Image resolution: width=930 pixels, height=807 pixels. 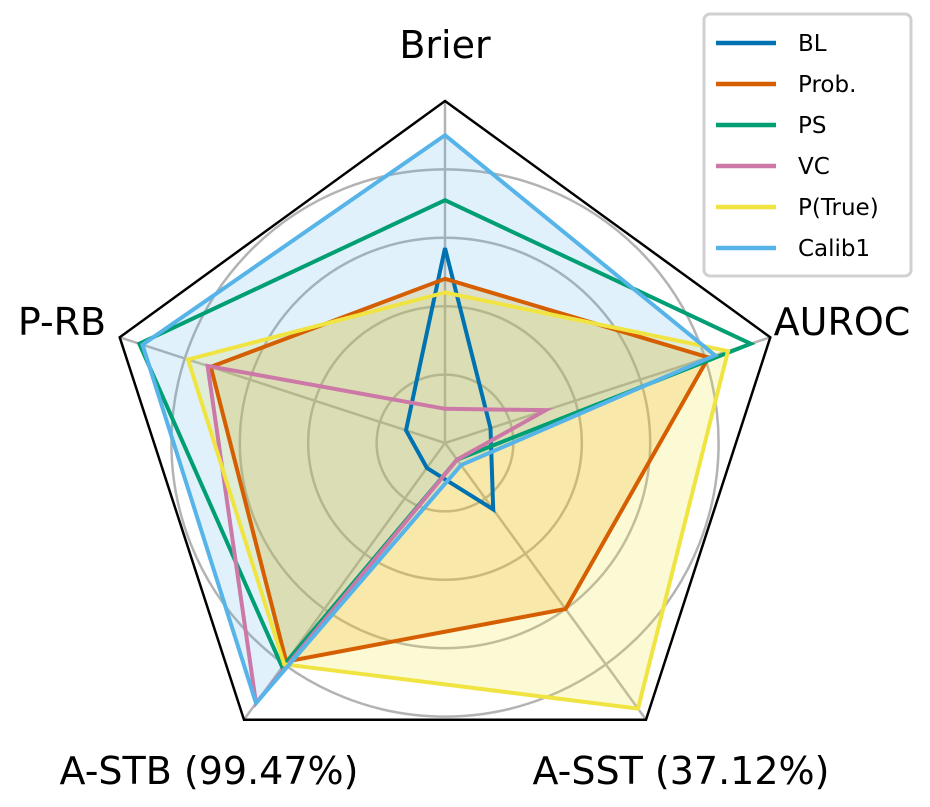 I want to click on axis-label-auroc: AUROC, so click(x=842, y=322).